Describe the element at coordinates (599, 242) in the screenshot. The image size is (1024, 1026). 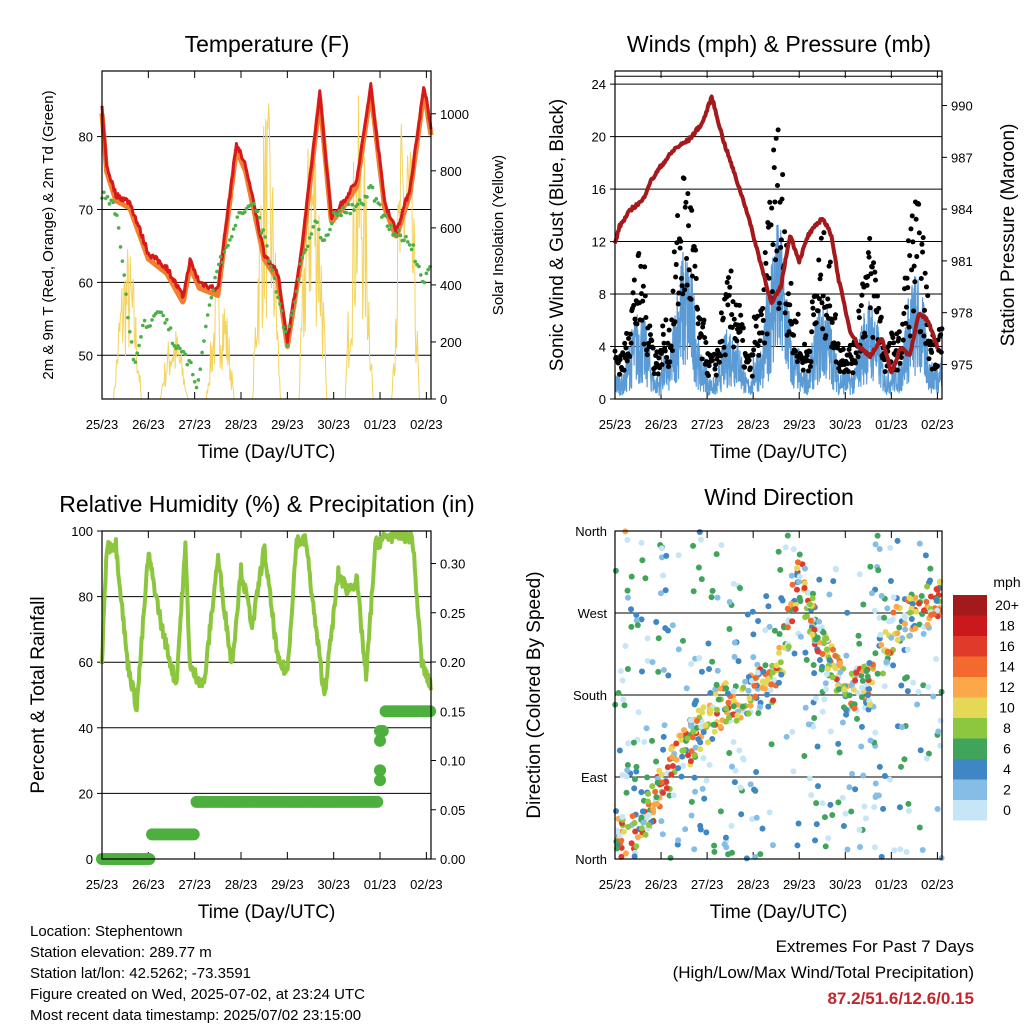
I see `y-tick-label: 12` at that location.